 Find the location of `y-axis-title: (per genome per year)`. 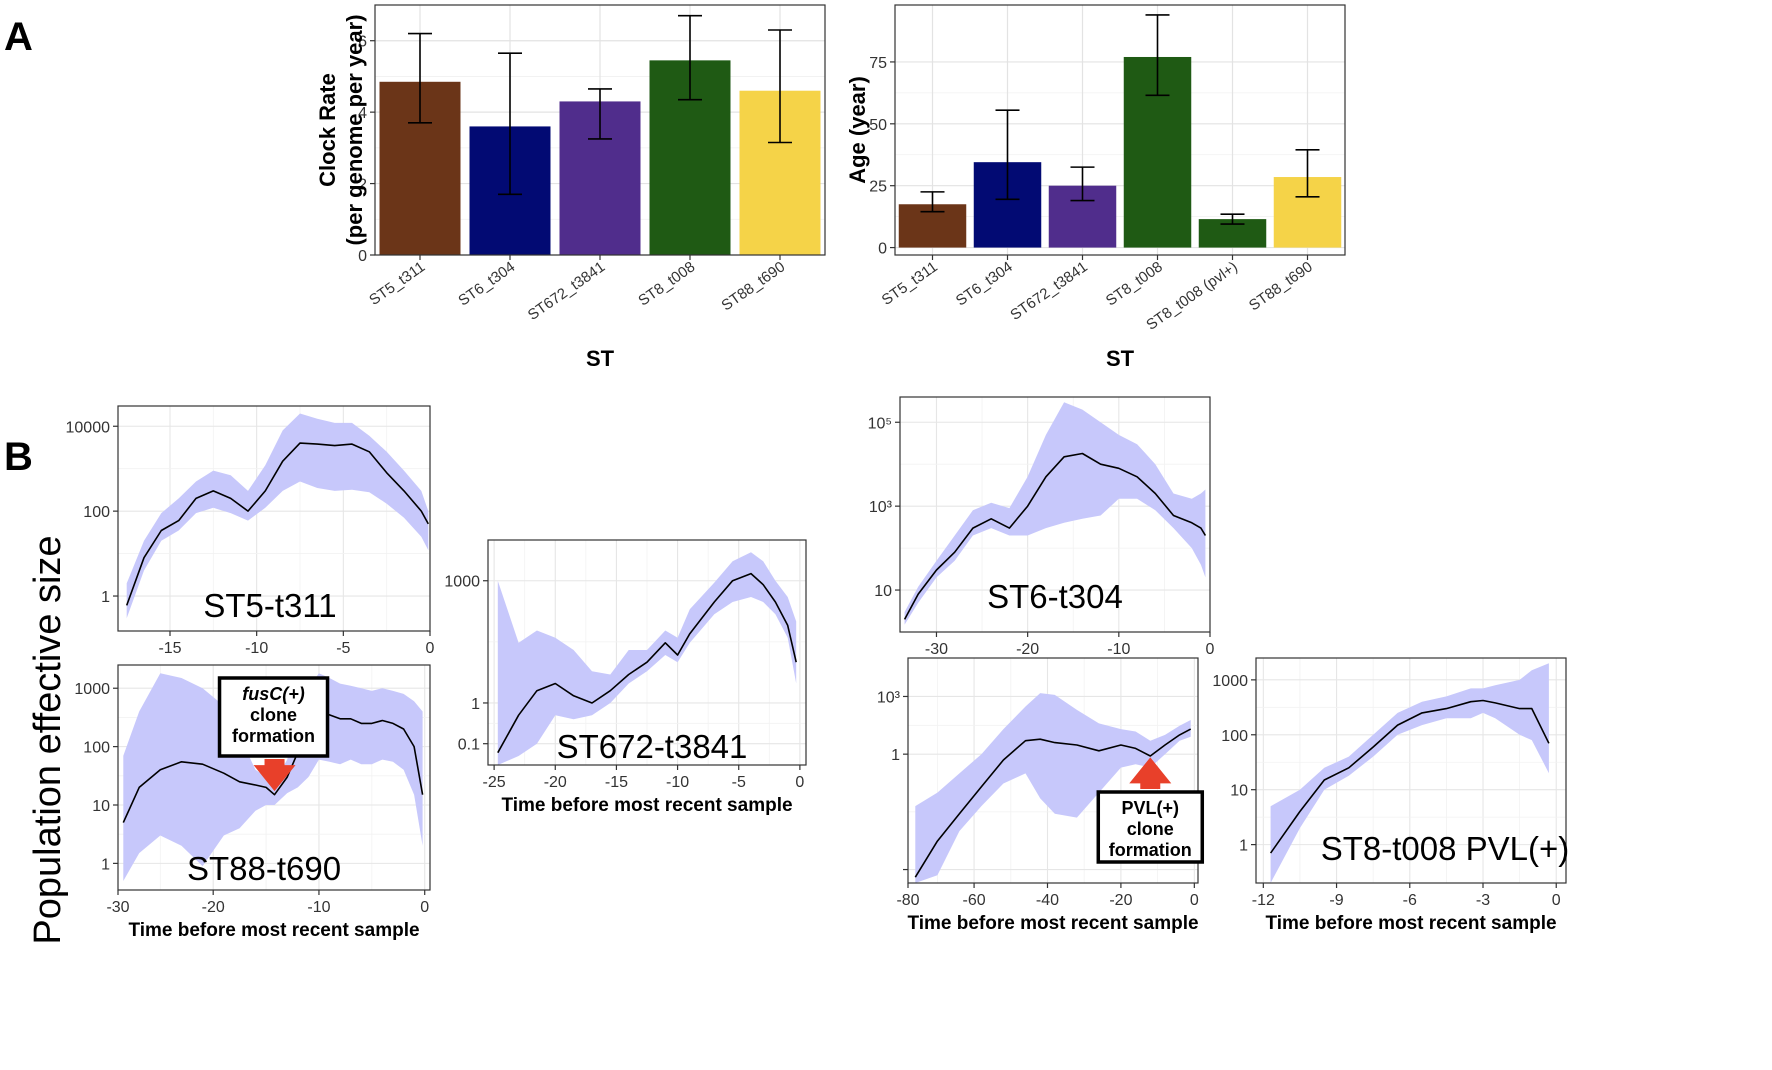

y-axis-title: (per genome per year) is located at coordinates (354, 129).